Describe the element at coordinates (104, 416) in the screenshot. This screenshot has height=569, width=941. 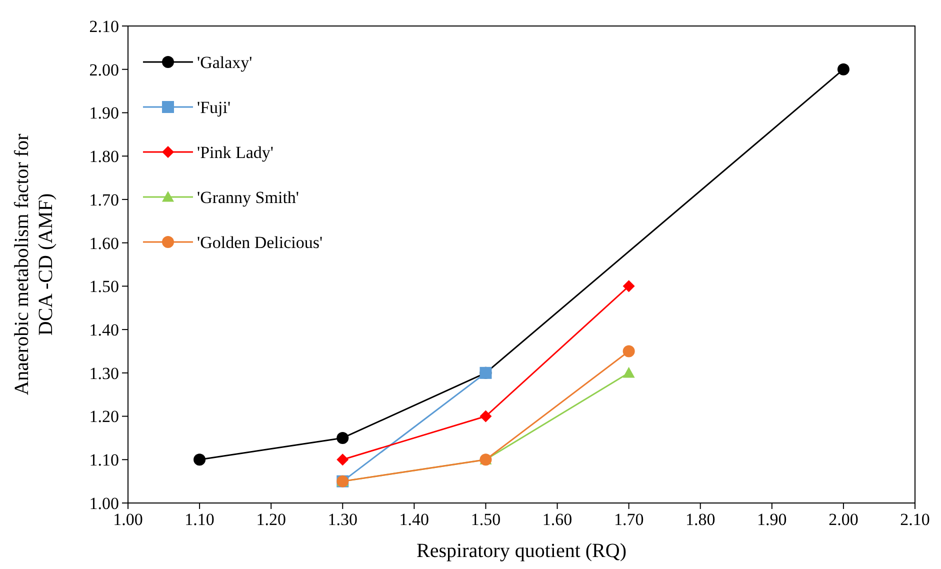
I see `y-tick-label: 1.20` at that location.